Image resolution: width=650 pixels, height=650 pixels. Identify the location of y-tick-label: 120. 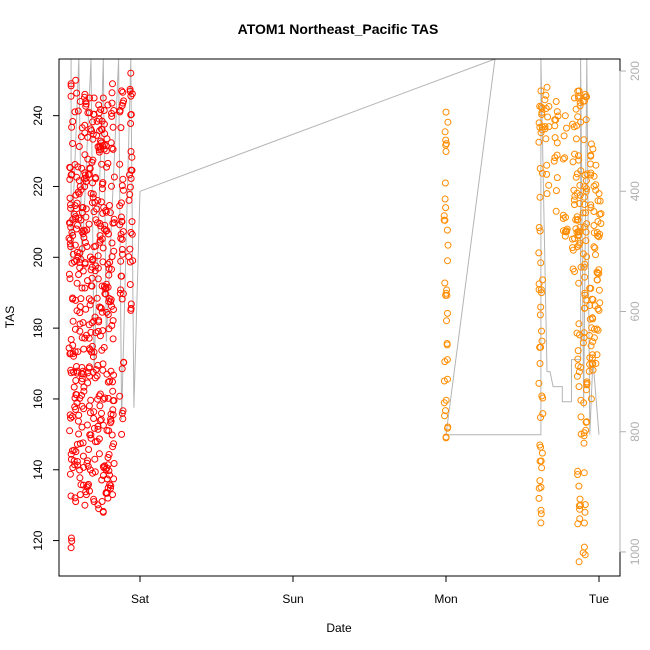
(38, 540).